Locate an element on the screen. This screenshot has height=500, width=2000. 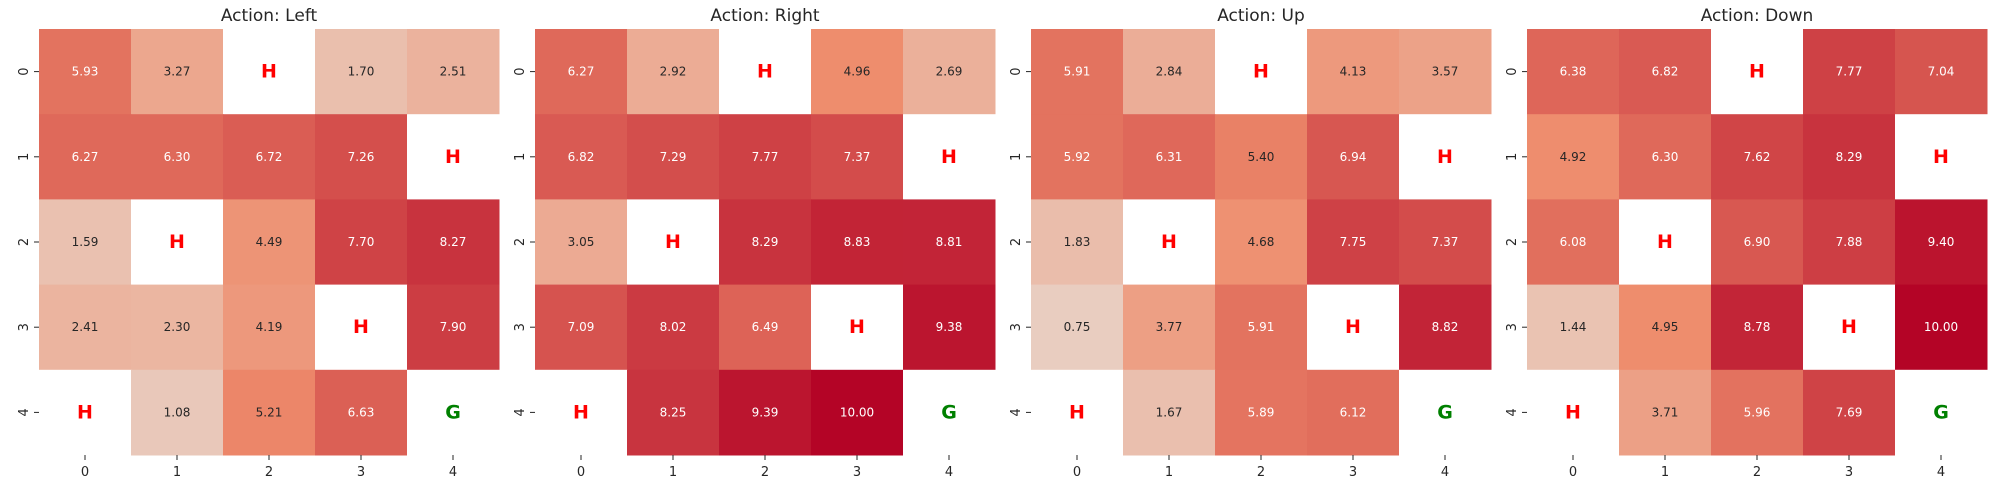
cell-value-label: 2.41 is located at coordinates (85, 327).